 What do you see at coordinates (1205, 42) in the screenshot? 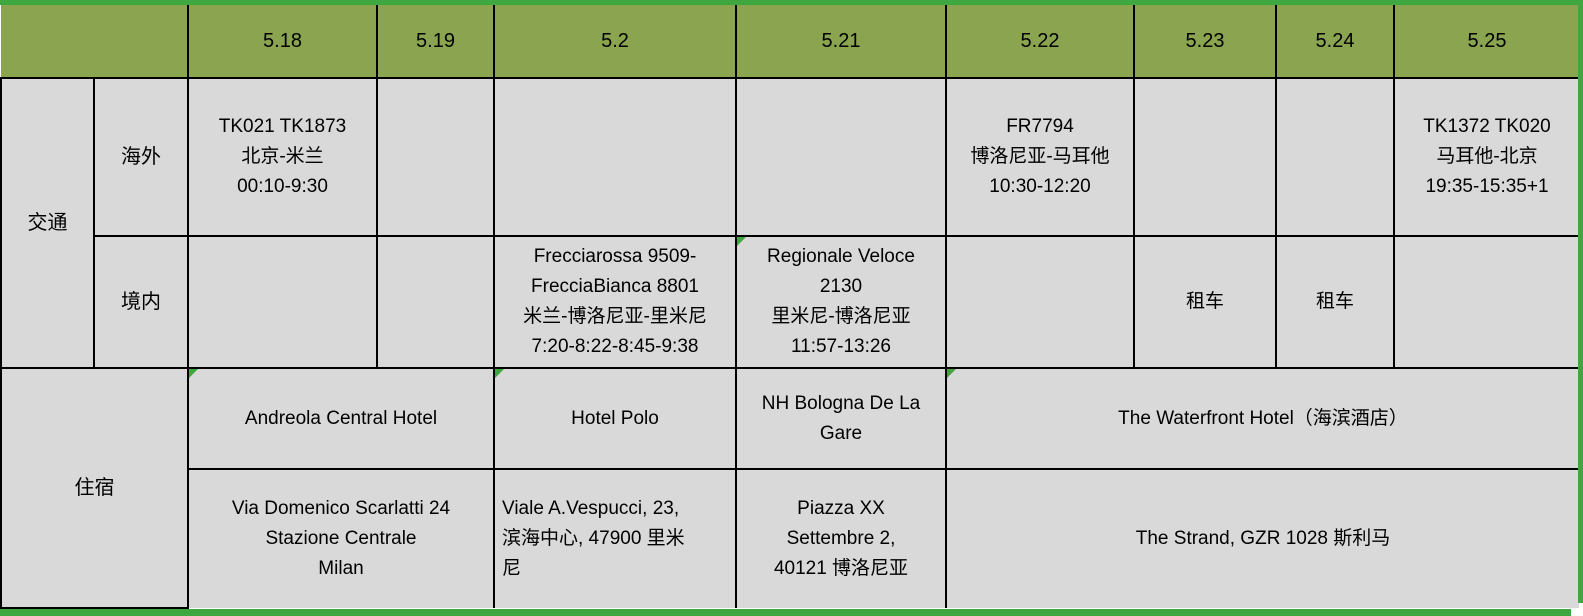
I see `date-header-5-23: 5.23` at bounding box center [1205, 42].